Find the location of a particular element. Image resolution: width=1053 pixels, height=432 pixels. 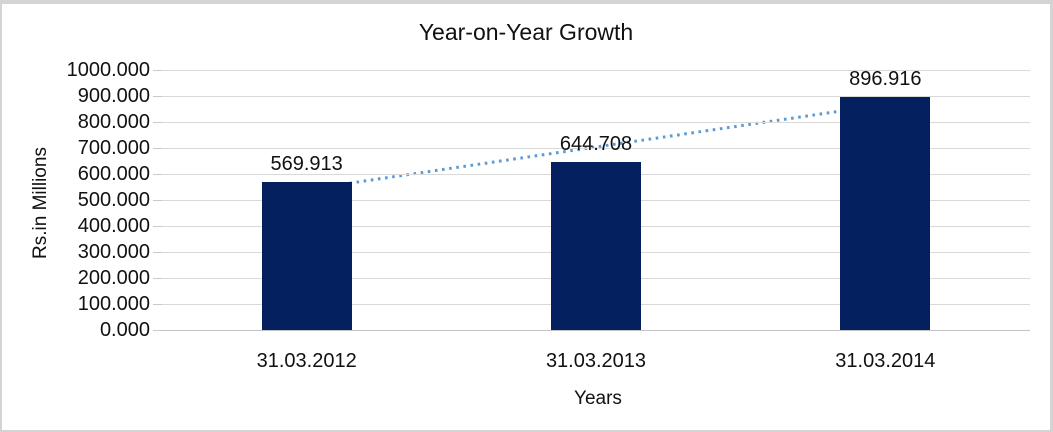

y-tick-label: 0.000 is located at coordinates (124, 330).